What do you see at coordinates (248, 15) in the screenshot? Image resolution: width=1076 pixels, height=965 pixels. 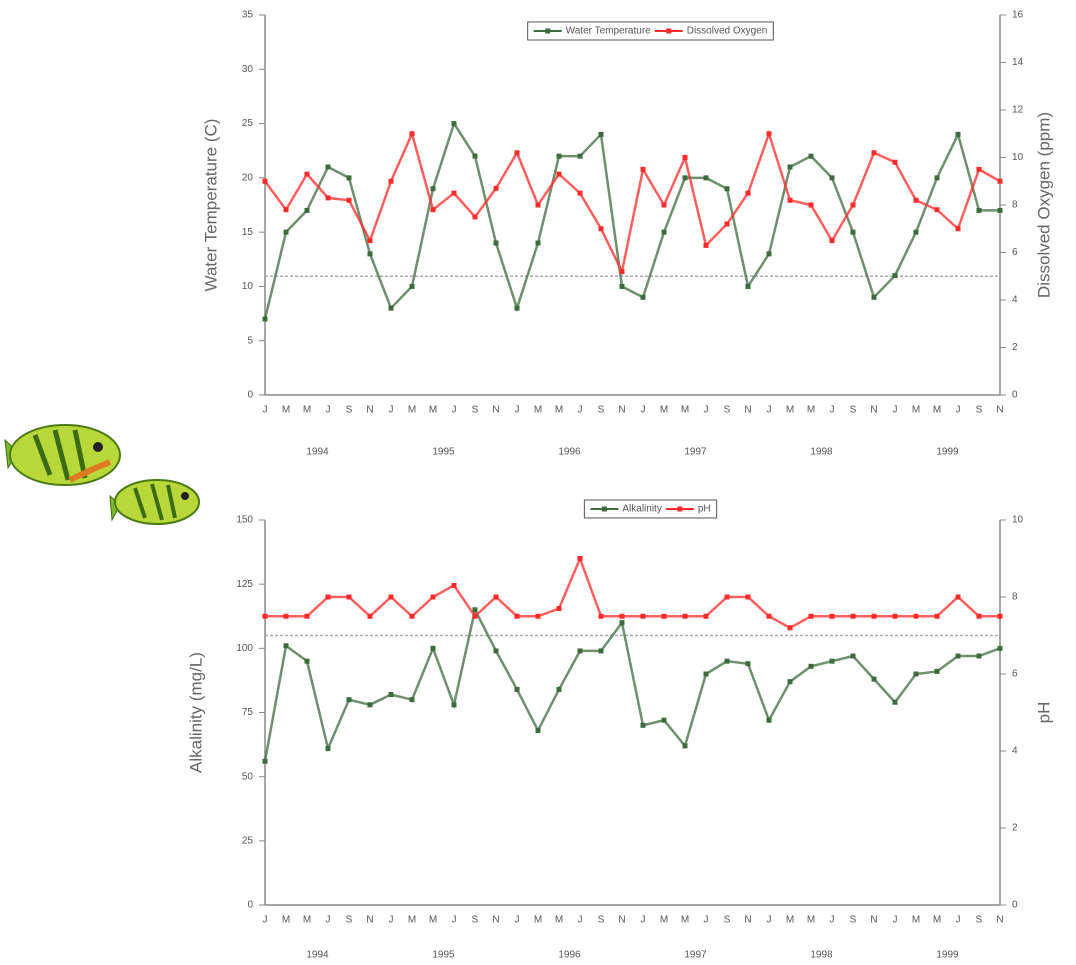 I see `y-tick-label: 35` at bounding box center [248, 15].